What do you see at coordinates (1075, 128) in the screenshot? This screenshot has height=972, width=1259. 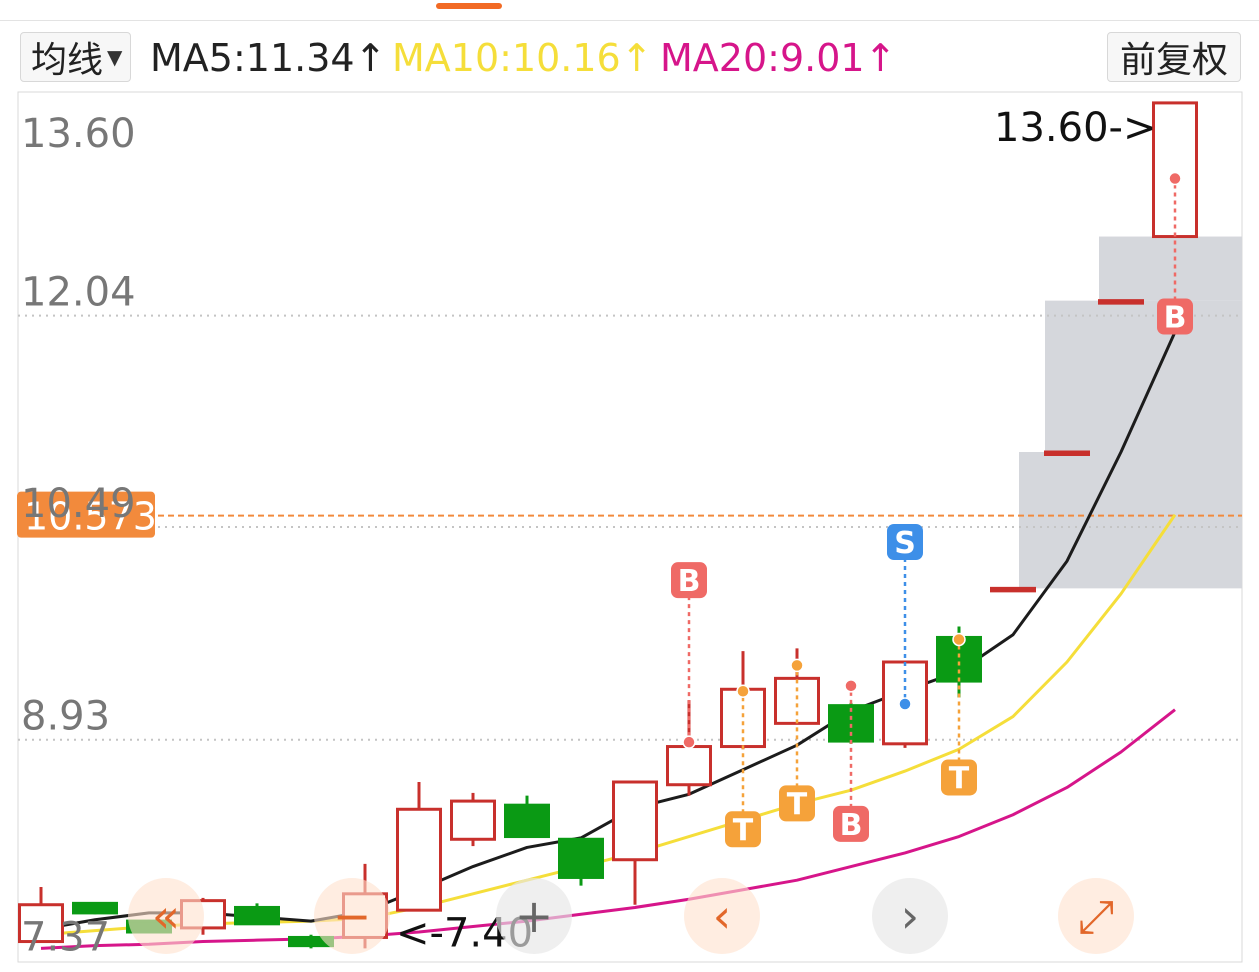 I see `high-annotation: 13.60->` at bounding box center [1075, 128].